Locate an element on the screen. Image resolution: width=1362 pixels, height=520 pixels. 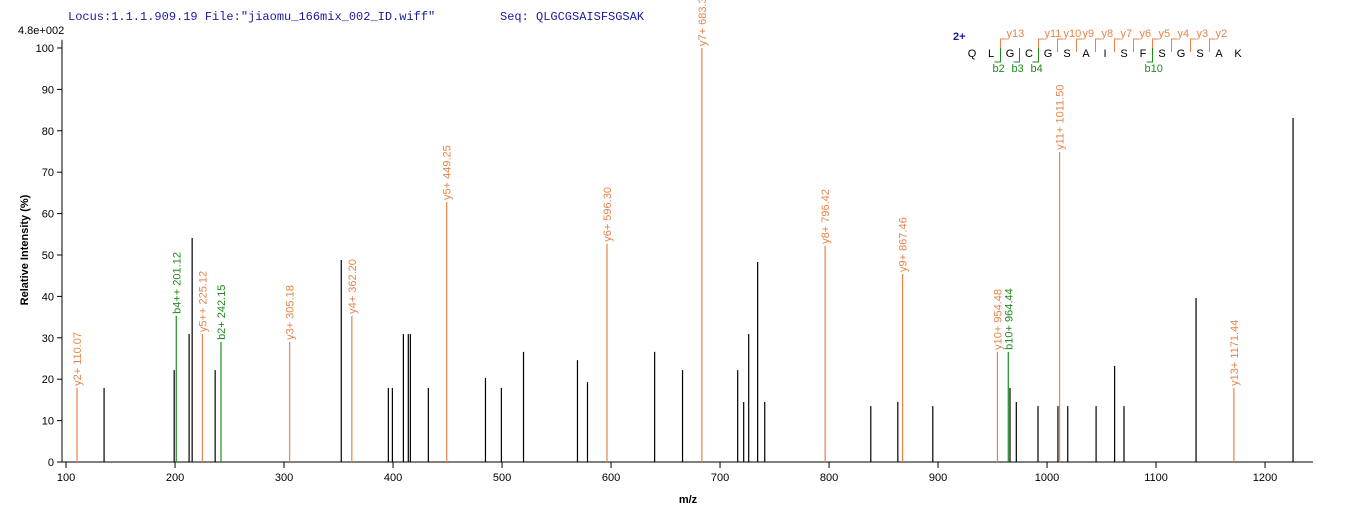
peak-label: y2+ 110.07 is located at coordinates (78, 359).